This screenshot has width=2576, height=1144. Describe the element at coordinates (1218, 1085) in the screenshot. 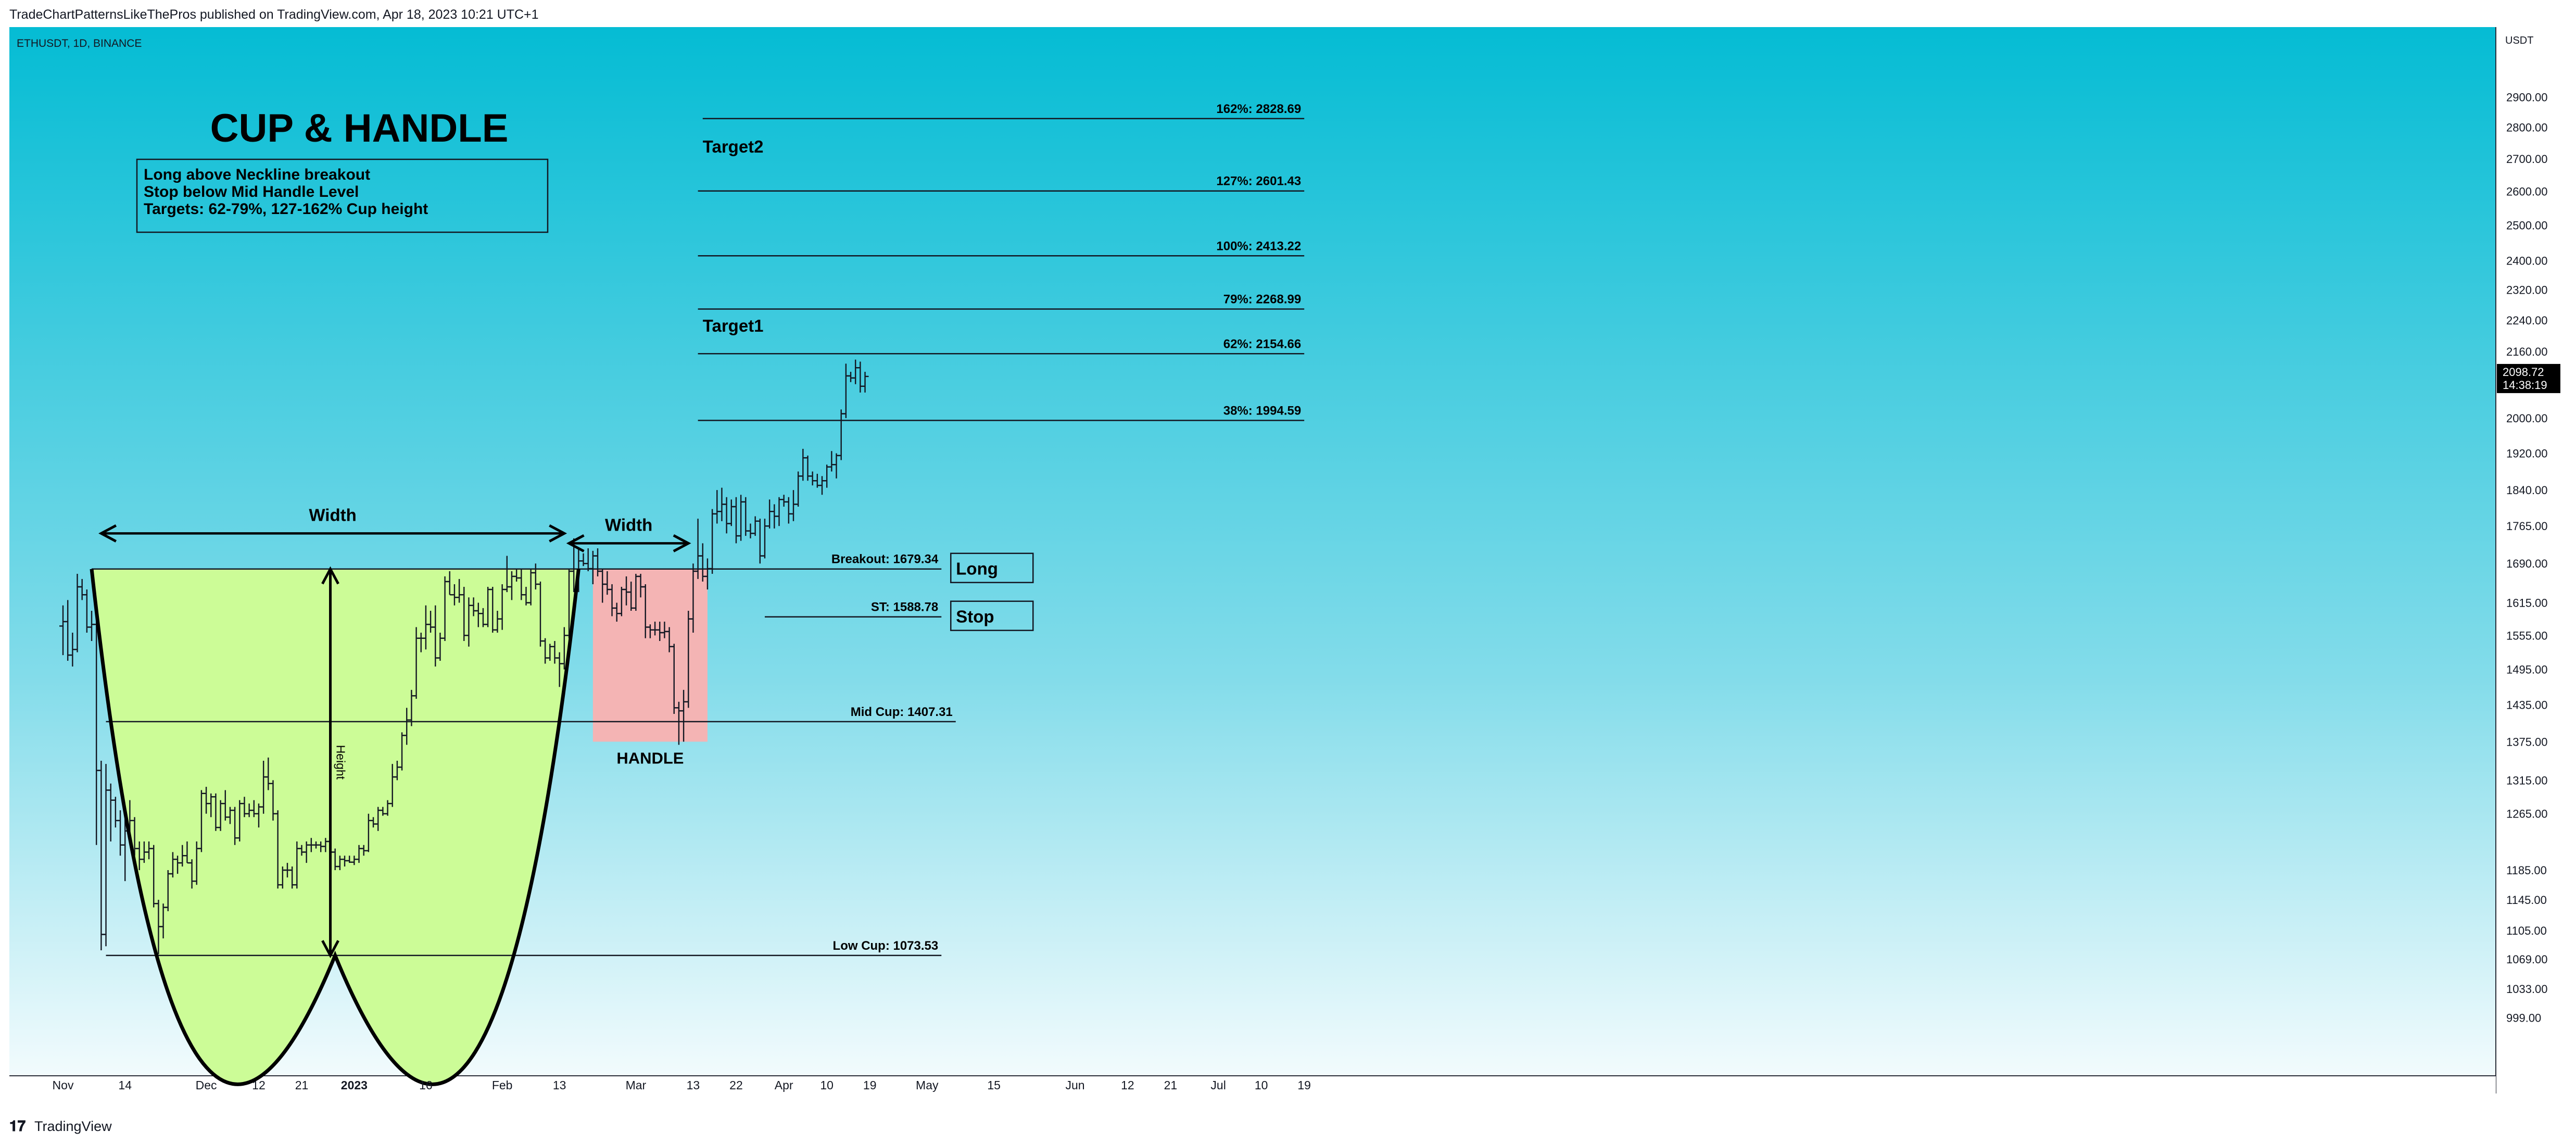

I see `time-tick-label: Jul` at that location.